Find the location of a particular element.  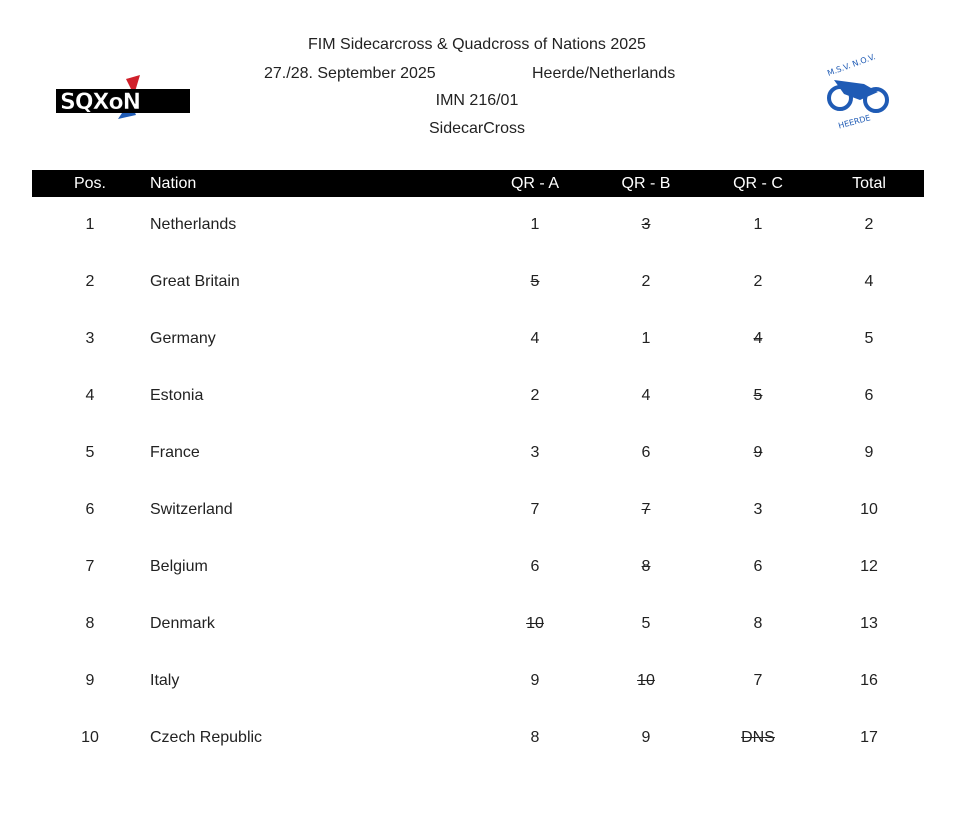

qr-a-cell: 8 is located at coordinates (535, 737).